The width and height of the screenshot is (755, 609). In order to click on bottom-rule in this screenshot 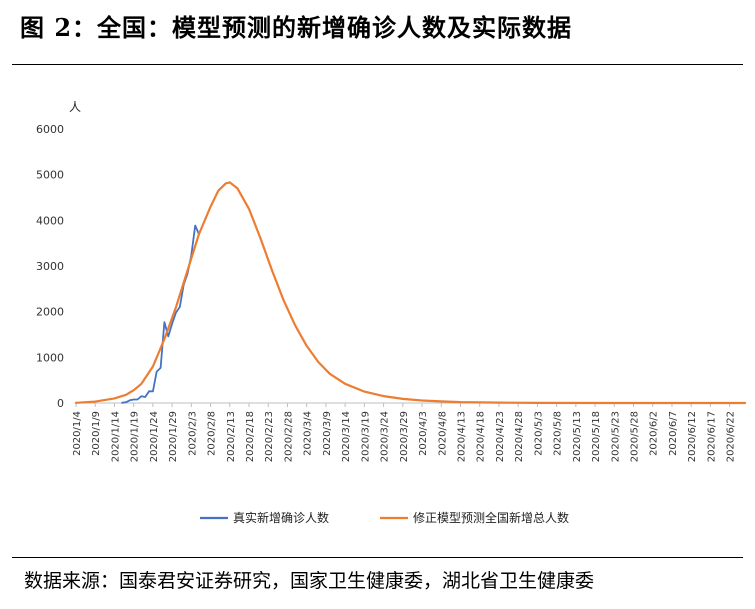, I will do `click(377, 557)`.